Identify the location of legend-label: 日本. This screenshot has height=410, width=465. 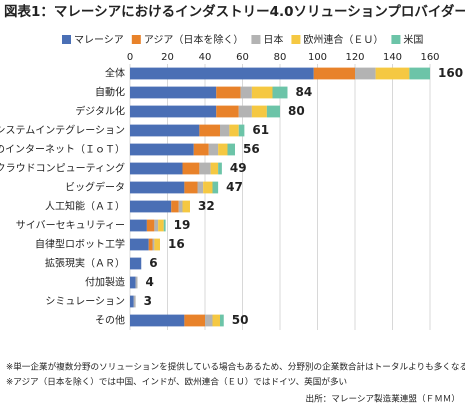
(273, 39).